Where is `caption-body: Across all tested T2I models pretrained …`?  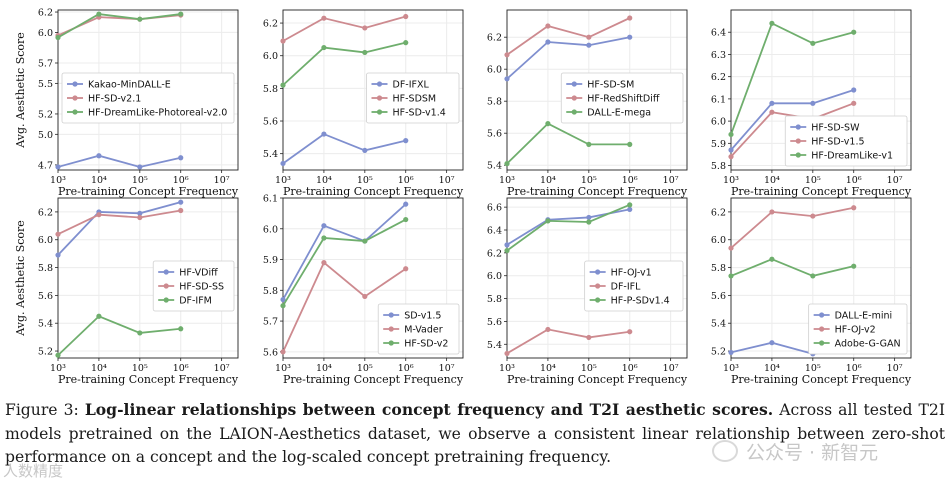 caption-body: Across all tested T2I models pretrained … is located at coordinates (475, 433).